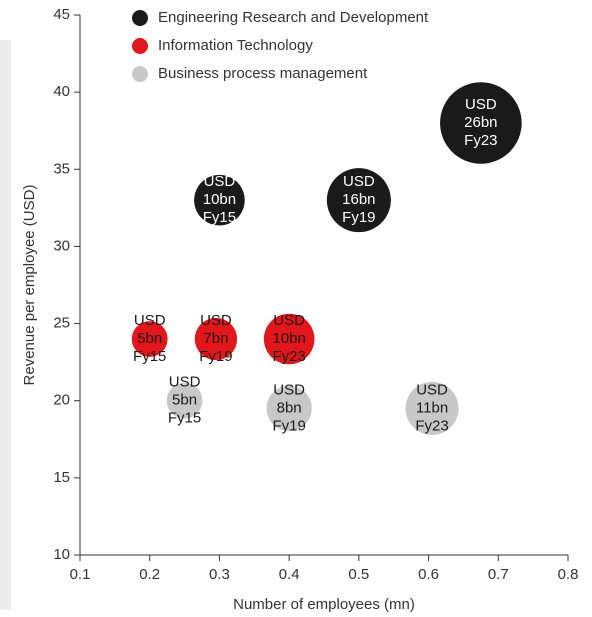  I want to click on bubble-label: 11bn, so click(432, 407).